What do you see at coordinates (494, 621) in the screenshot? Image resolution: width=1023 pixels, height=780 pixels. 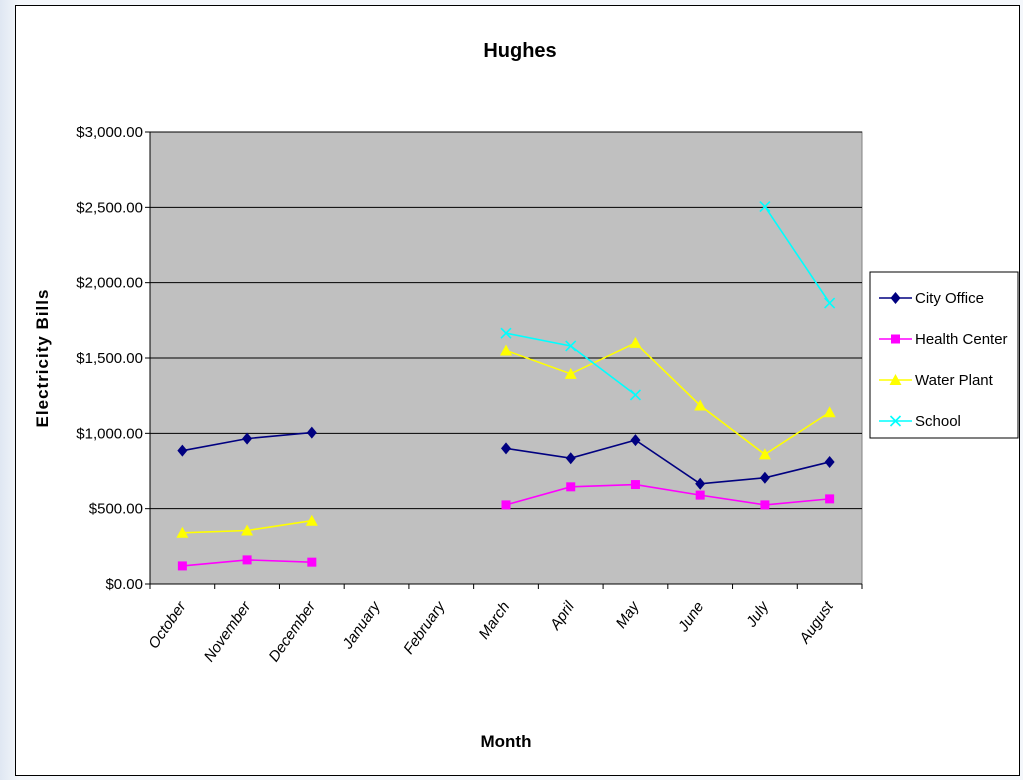 I see `x-tick-label: March` at bounding box center [494, 621].